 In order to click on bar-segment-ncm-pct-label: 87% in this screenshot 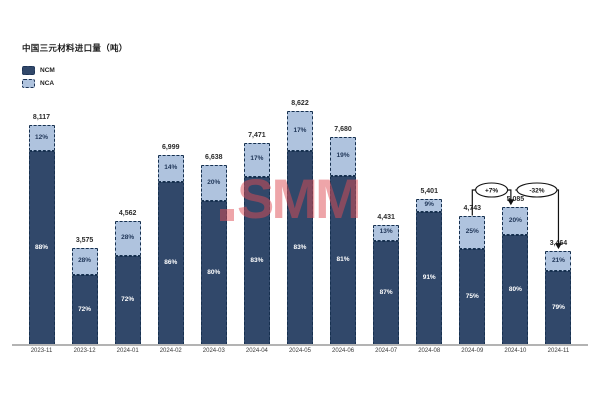, I will do `click(386, 292)`.